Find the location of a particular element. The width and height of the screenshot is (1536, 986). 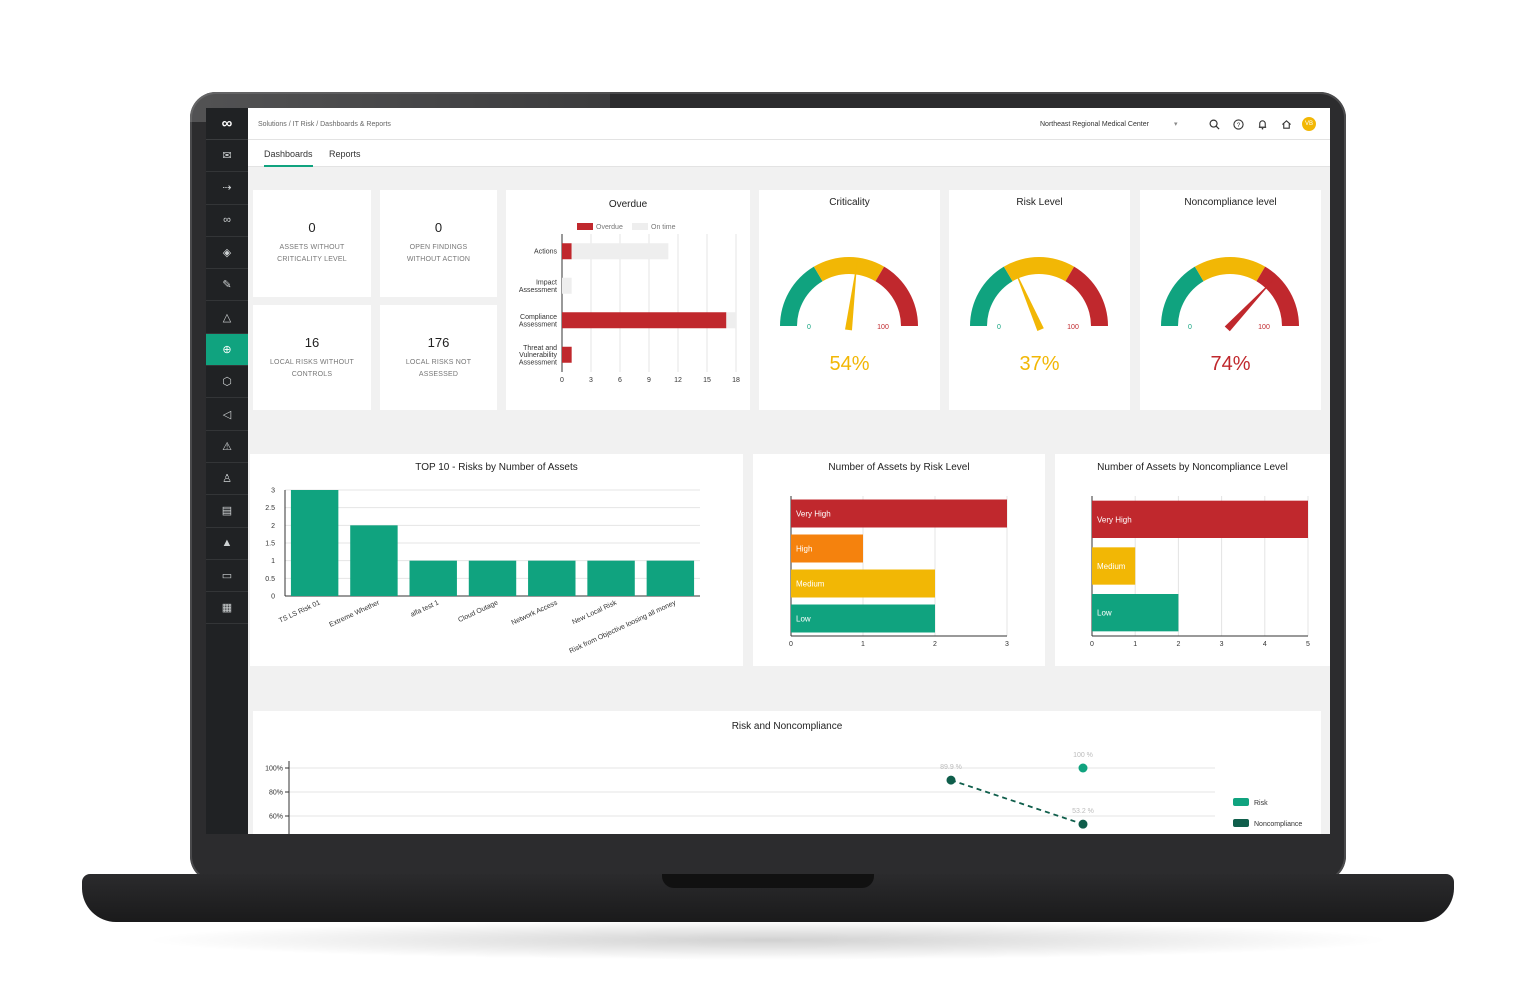

home-icon is located at coordinates (1286, 124).